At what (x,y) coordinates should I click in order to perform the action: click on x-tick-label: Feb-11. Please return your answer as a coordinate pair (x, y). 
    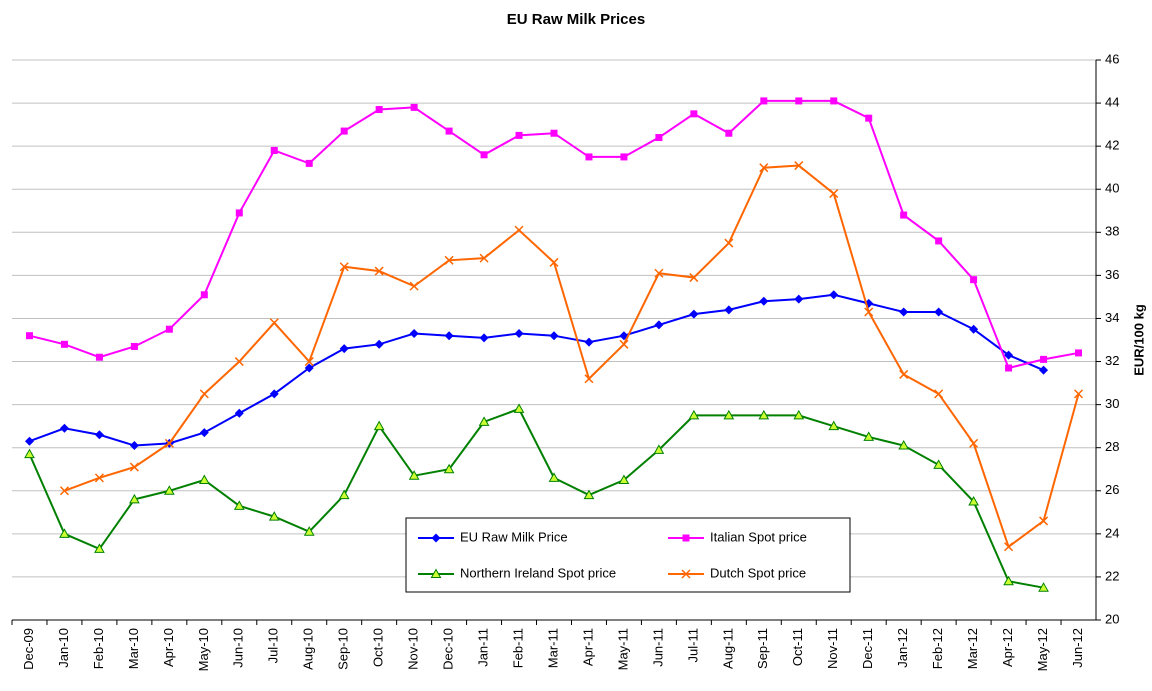
    Looking at the image, I should click on (517, 648).